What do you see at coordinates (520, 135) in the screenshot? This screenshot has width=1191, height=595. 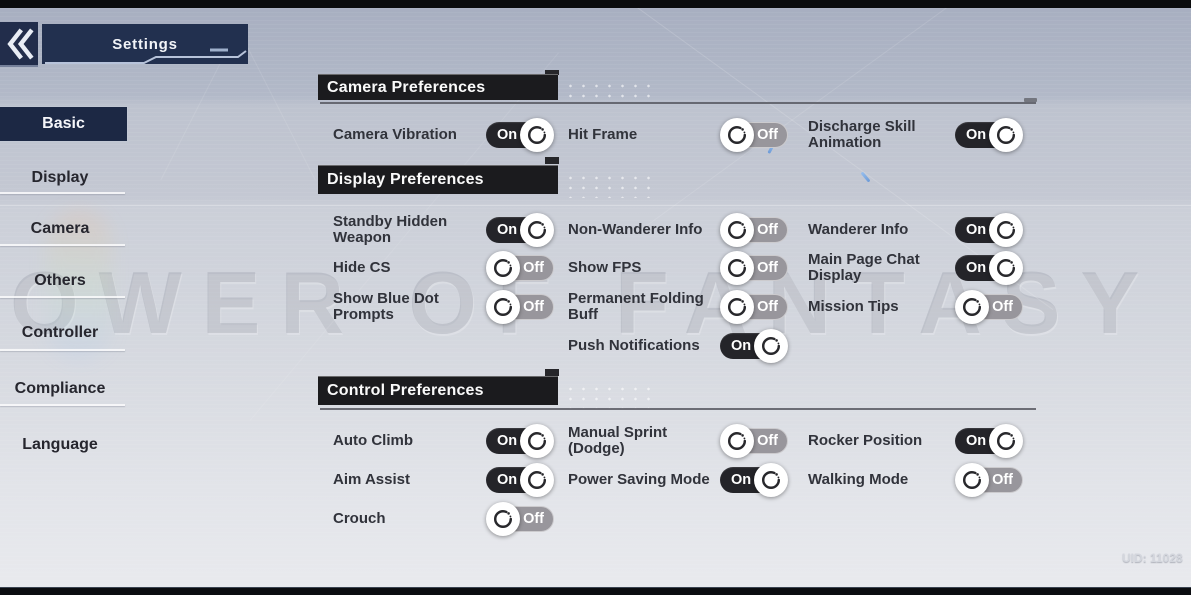 I see `toggle-camera-vibration: On` at bounding box center [520, 135].